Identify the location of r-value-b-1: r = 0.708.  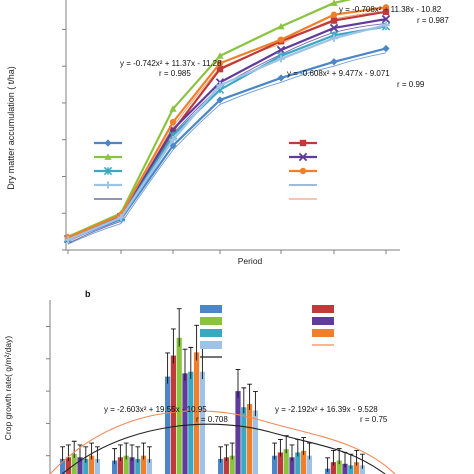
(212, 419).